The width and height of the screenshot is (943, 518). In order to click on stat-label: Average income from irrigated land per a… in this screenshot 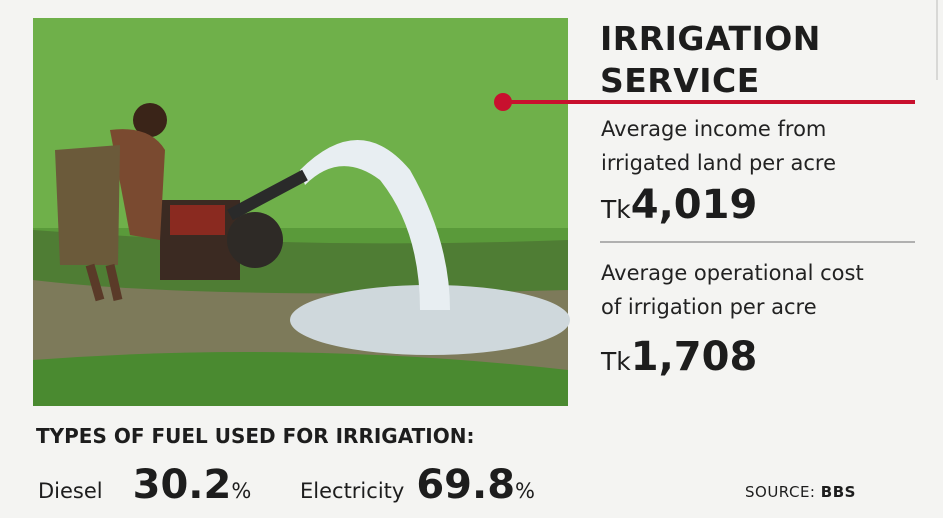, I will do `click(718, 146)`.